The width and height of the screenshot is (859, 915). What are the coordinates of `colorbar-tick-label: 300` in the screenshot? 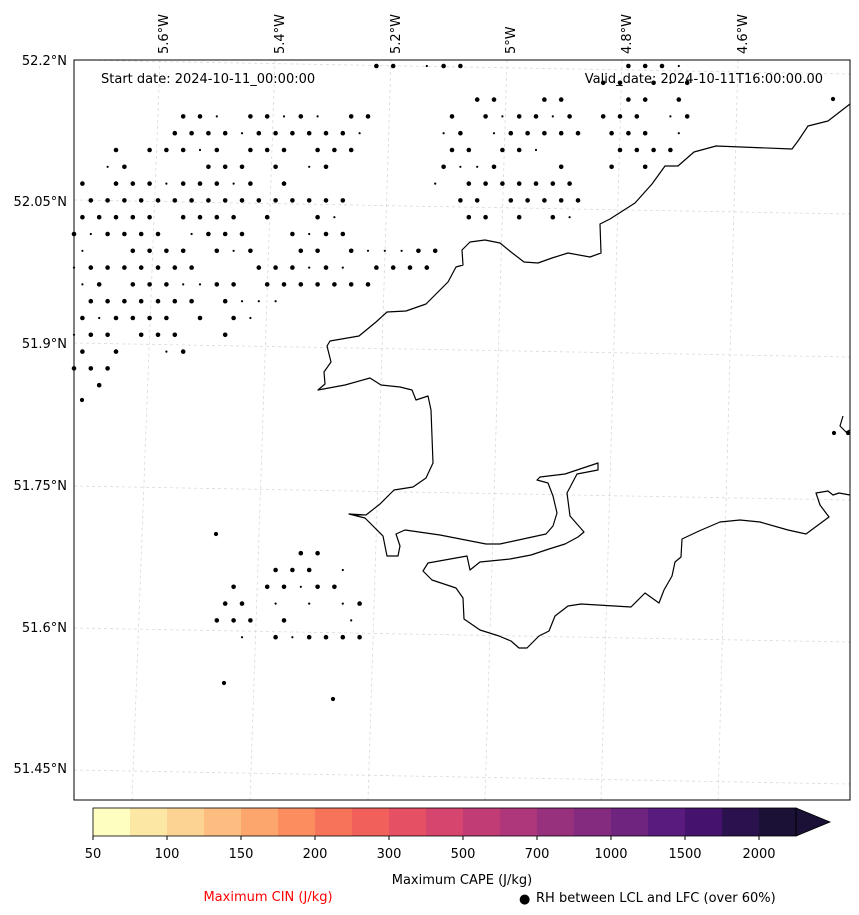 It's located at (389, 854).